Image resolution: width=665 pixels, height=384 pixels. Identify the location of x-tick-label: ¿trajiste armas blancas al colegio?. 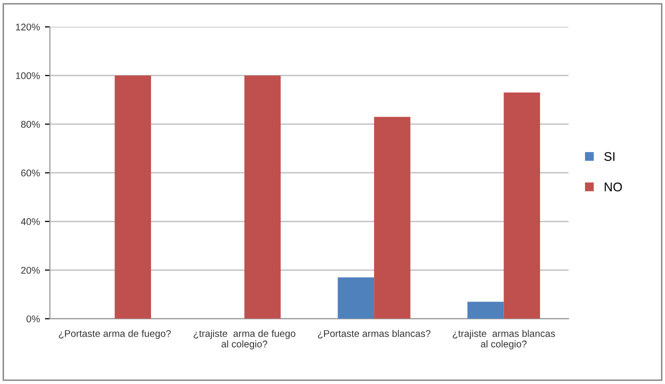
(503, 340).